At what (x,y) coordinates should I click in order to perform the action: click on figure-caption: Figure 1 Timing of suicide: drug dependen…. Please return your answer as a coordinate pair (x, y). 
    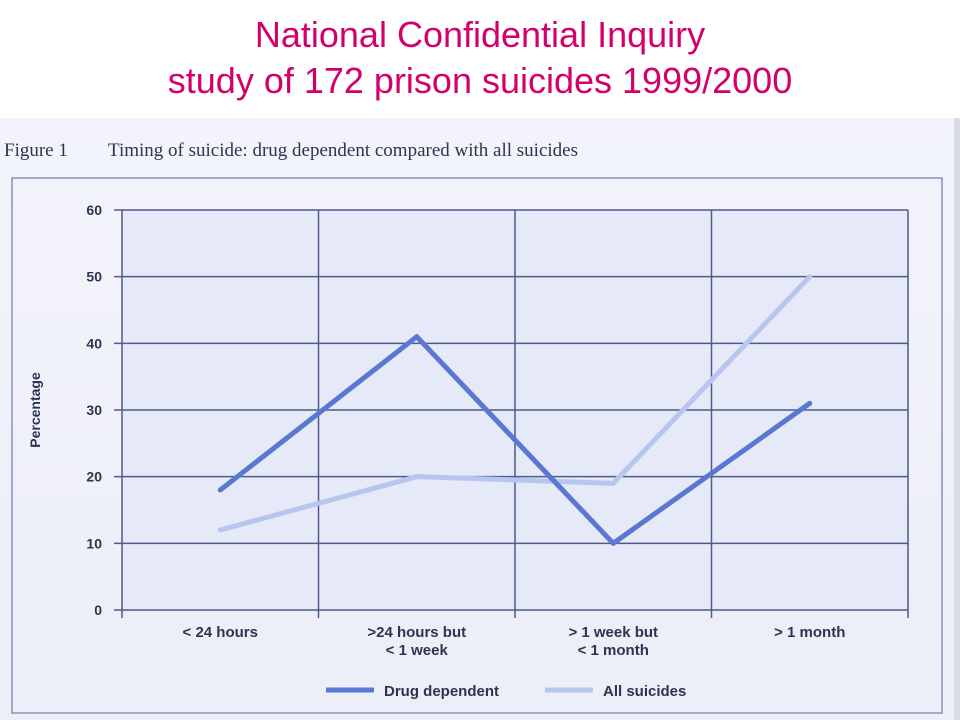
    Looking at the image, I should click on (291, 151).